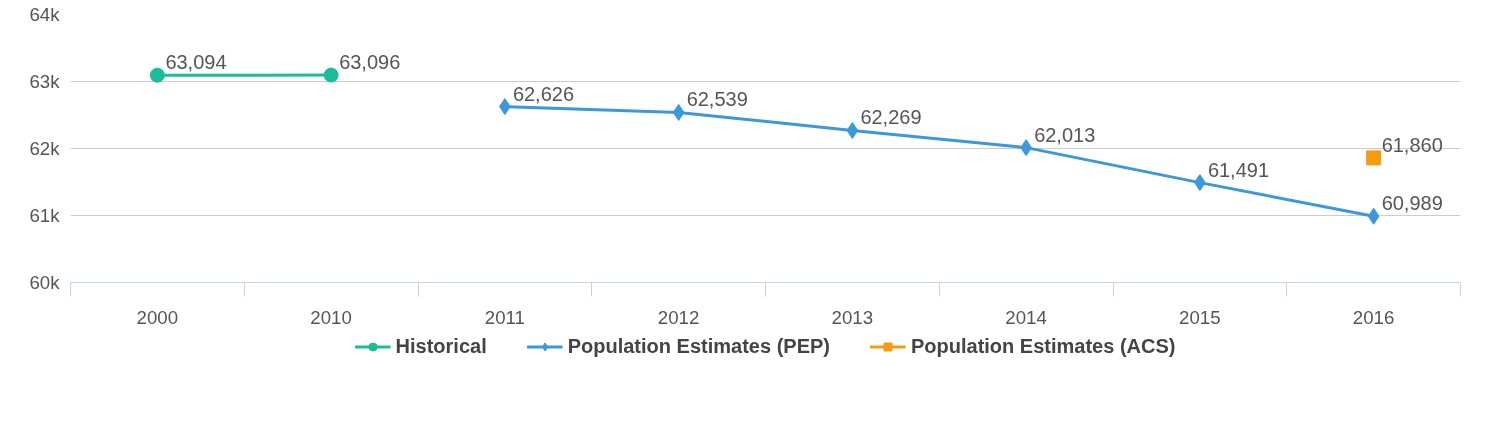 This screenshot has width=1493, height=433. Describe the element at coordinates (1200, 317) in the screenshot. I see `x-tick-label: 2015` at that location.